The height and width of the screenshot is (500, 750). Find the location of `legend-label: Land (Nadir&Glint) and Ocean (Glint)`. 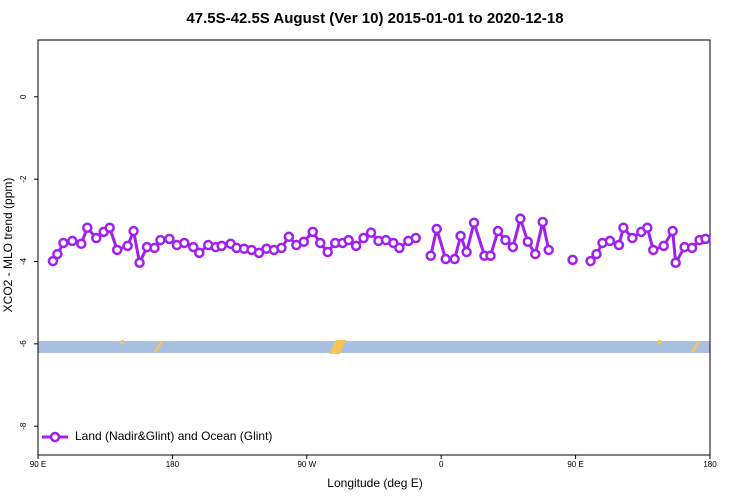

legend-label: Land (Nadir&Glint) and Ocean (Glint) is located at coordinates (173, 436).